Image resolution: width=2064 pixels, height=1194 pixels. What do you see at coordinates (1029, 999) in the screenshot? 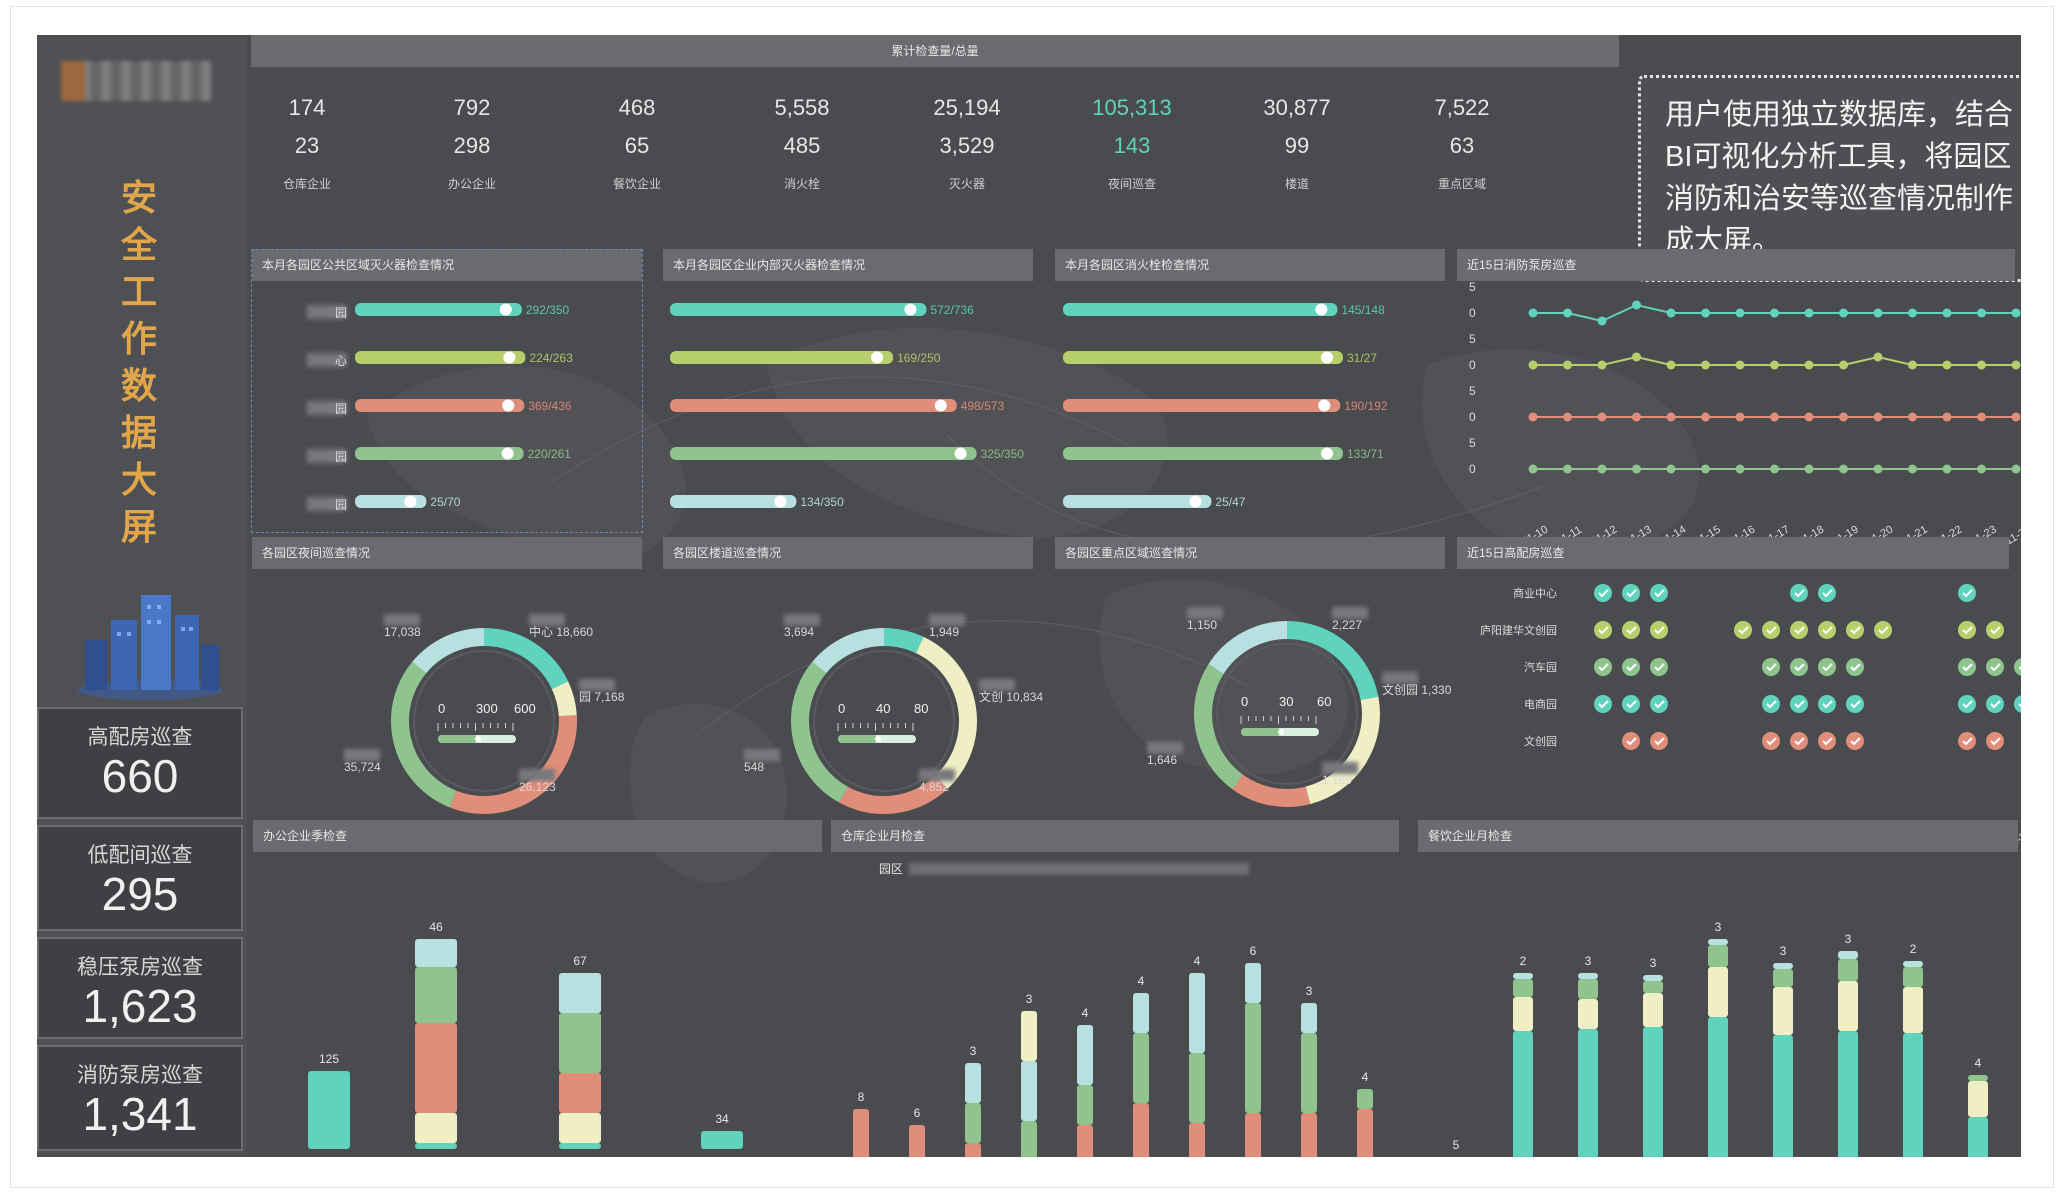
I see `bar-total-label: 3` at bounding box center [1029, 999].